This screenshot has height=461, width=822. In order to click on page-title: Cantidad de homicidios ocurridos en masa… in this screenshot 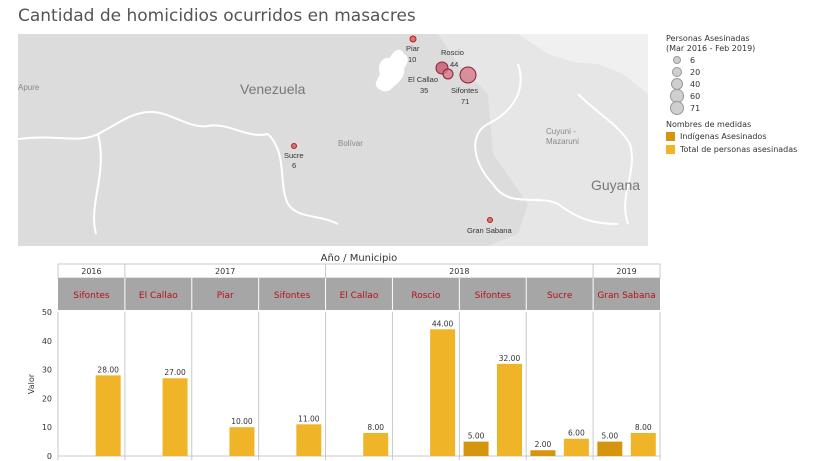, I will do `click(217, 16)`.